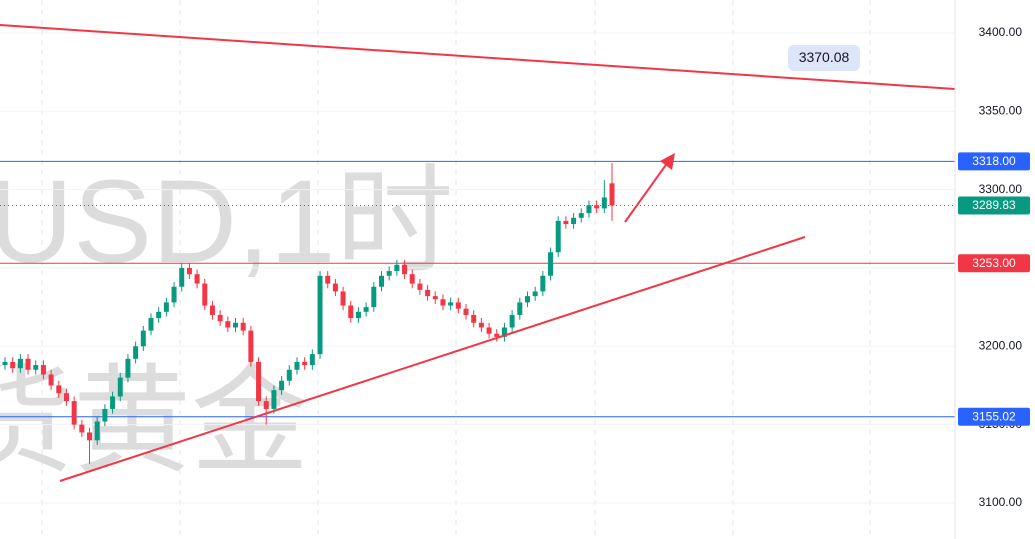 This screenshot has height=539, width=1035. What do you see at coordinates (227, 222) in the screenshot?
I see `watermark: USD,1时` at bounding box center [227, 222].